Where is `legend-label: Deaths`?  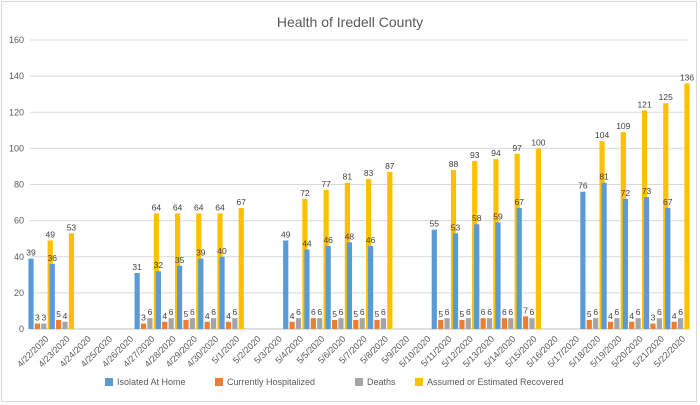 legend-label: Deaths is located at coordinates (381, 382).